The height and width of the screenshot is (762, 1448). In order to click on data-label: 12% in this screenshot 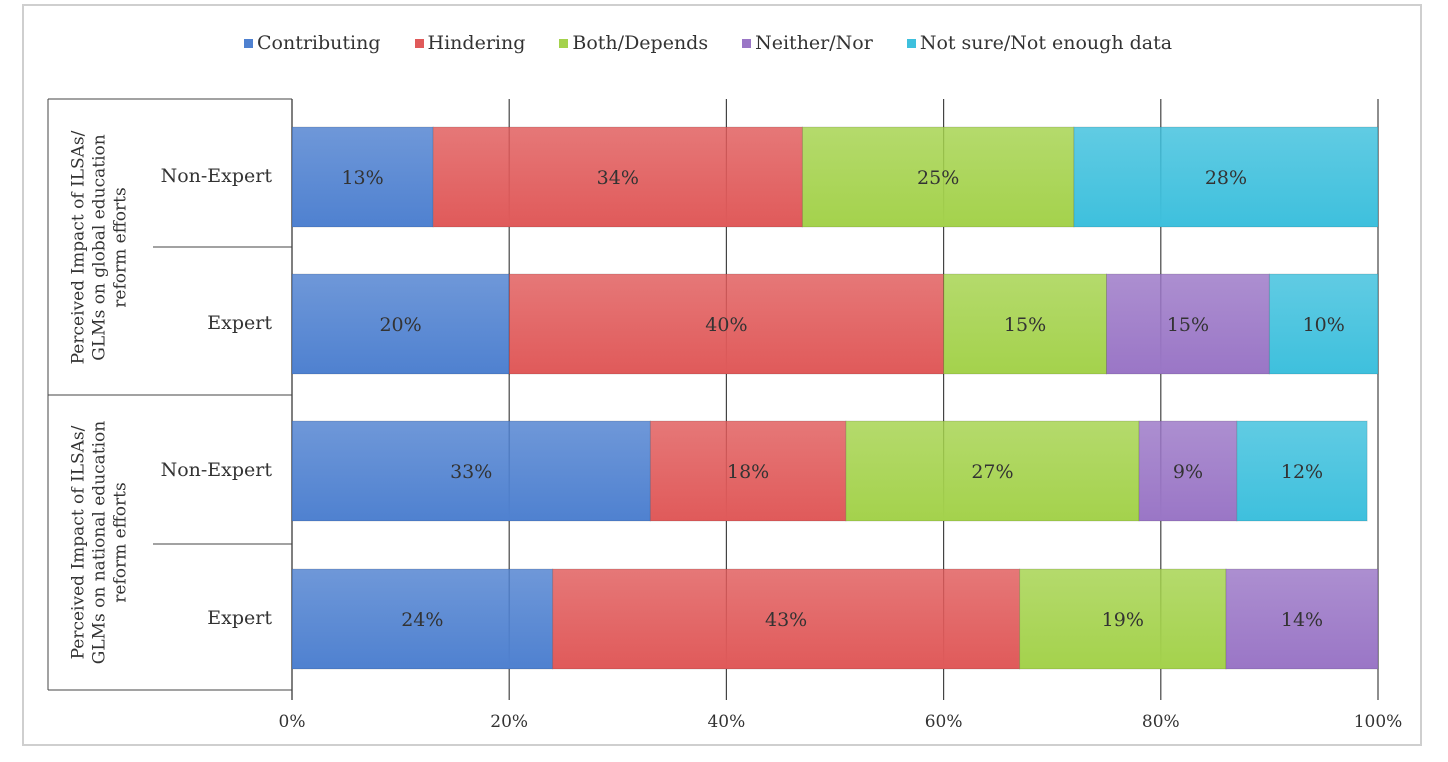, I will do `click(1302, 472)`.